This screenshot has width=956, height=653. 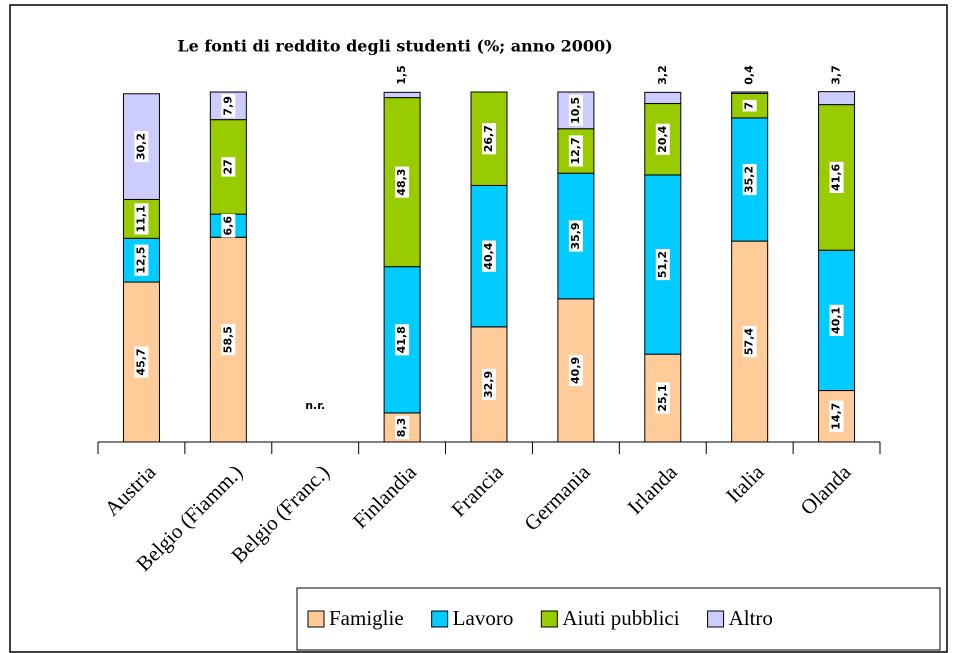 I want to click on value-label: 40,1, so click(x=836, y=320).